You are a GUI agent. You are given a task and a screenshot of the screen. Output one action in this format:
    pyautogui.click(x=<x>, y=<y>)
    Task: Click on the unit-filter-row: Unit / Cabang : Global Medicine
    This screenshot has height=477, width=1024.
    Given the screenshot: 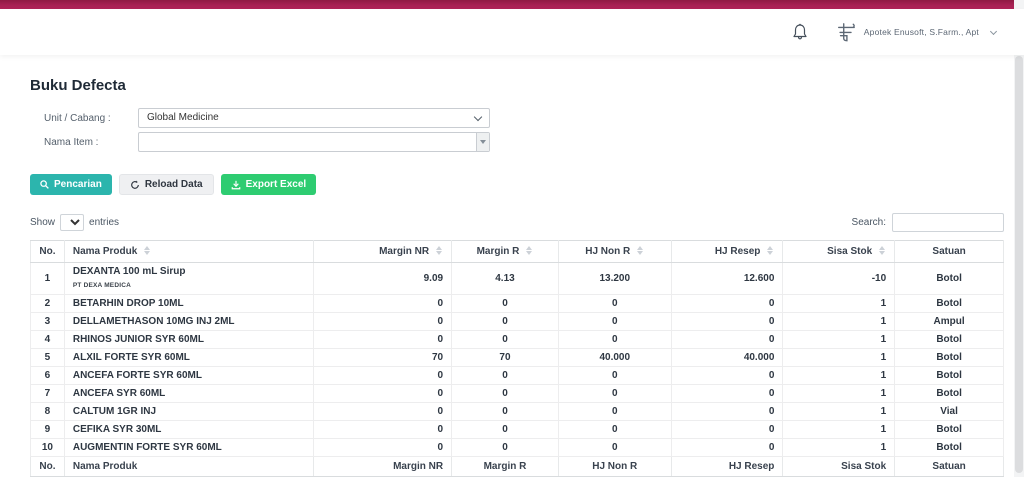 What is the action you would take?
    pyautogui.click(x=517, y=118)
    